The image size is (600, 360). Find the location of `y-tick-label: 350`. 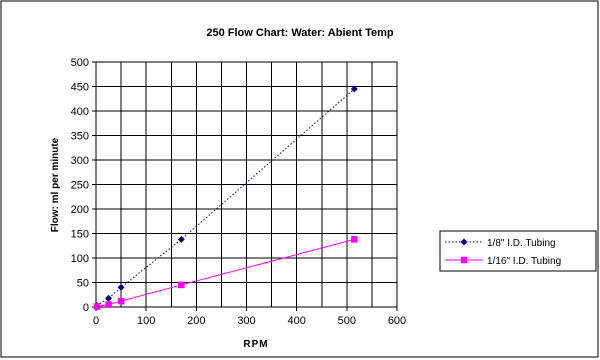

y-tick-label: 350 is located at coordinates (80, 137).